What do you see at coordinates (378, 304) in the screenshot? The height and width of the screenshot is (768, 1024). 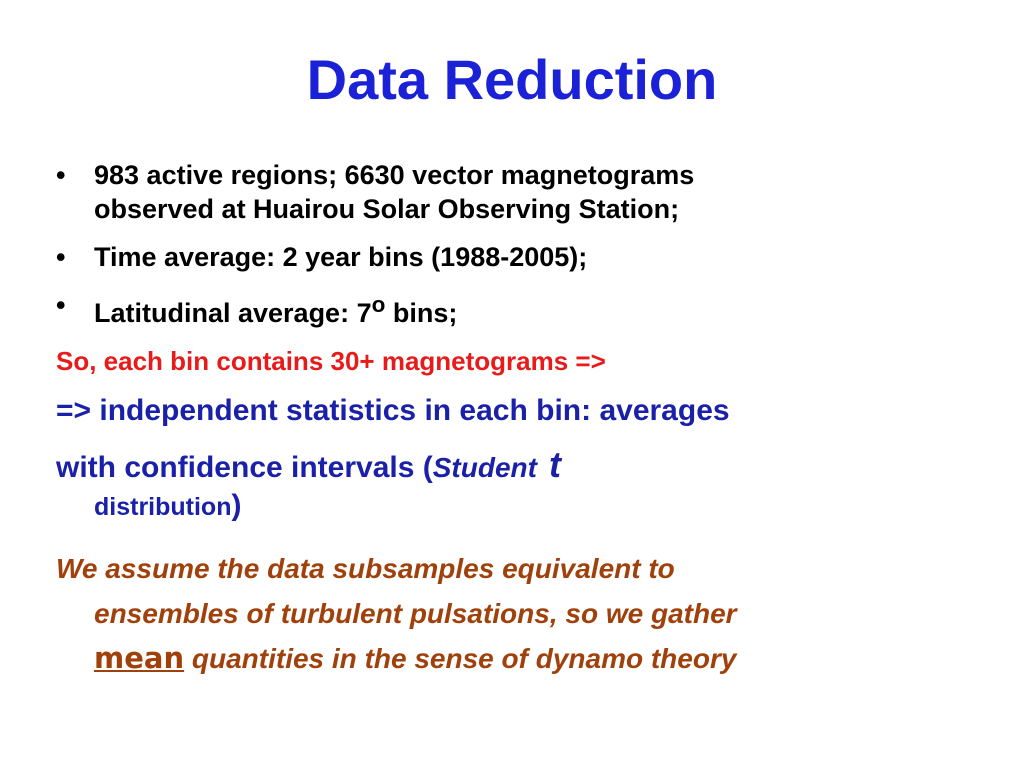 I see `degree-superscript: o` at bounding box center [378, 304].